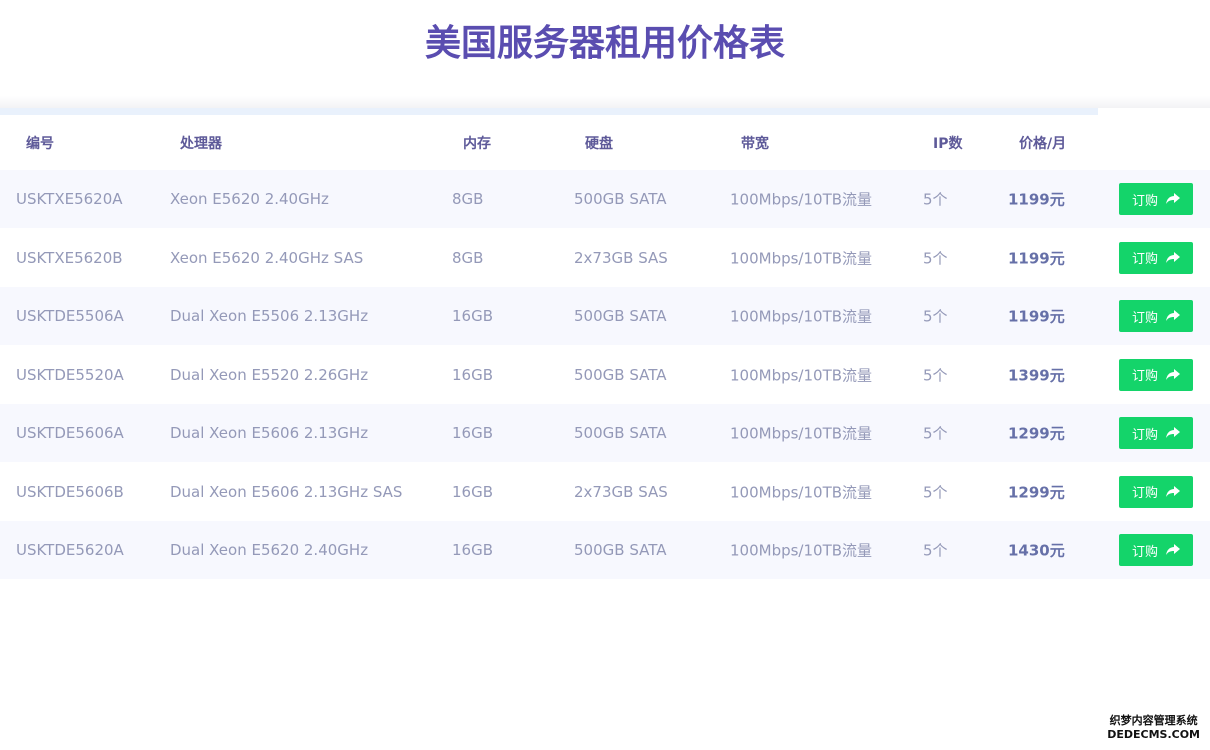 The width and height of the screenshot is (1210, 750). Describe the element at coordinates (70, 550) in the screenshot. I see `cell-id: USKTDE5620A` at that location.